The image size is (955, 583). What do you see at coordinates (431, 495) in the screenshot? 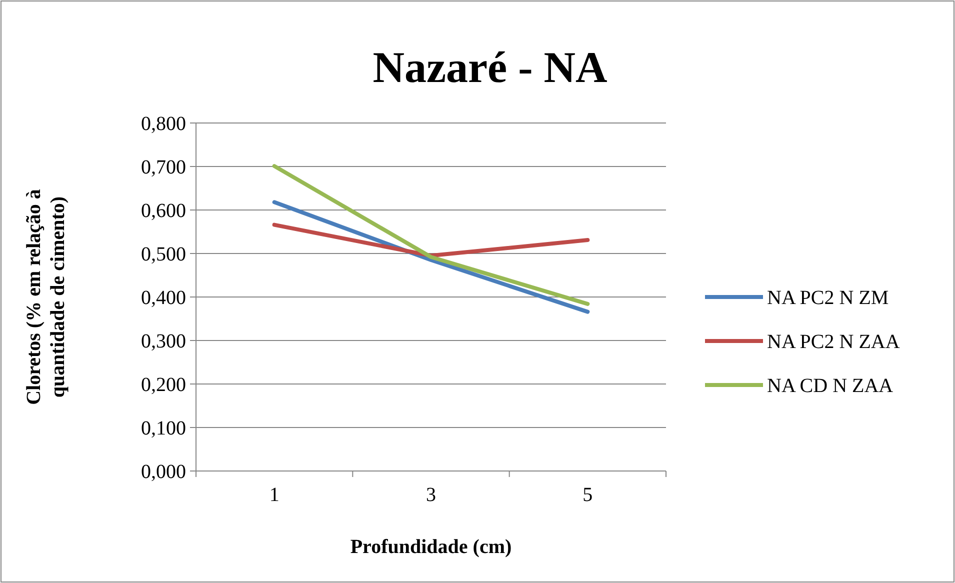
I see `x-tick-label: 3` at bounding box center [431, 495].